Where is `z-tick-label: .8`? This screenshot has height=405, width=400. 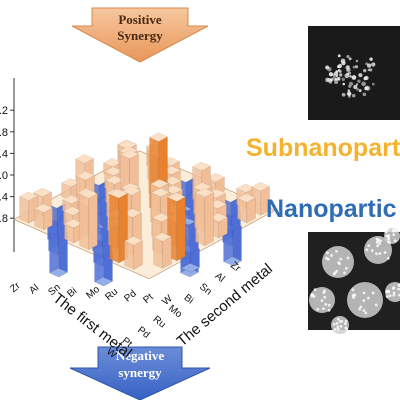
z-tick-label: .8 is located at coordinates (4, 133).